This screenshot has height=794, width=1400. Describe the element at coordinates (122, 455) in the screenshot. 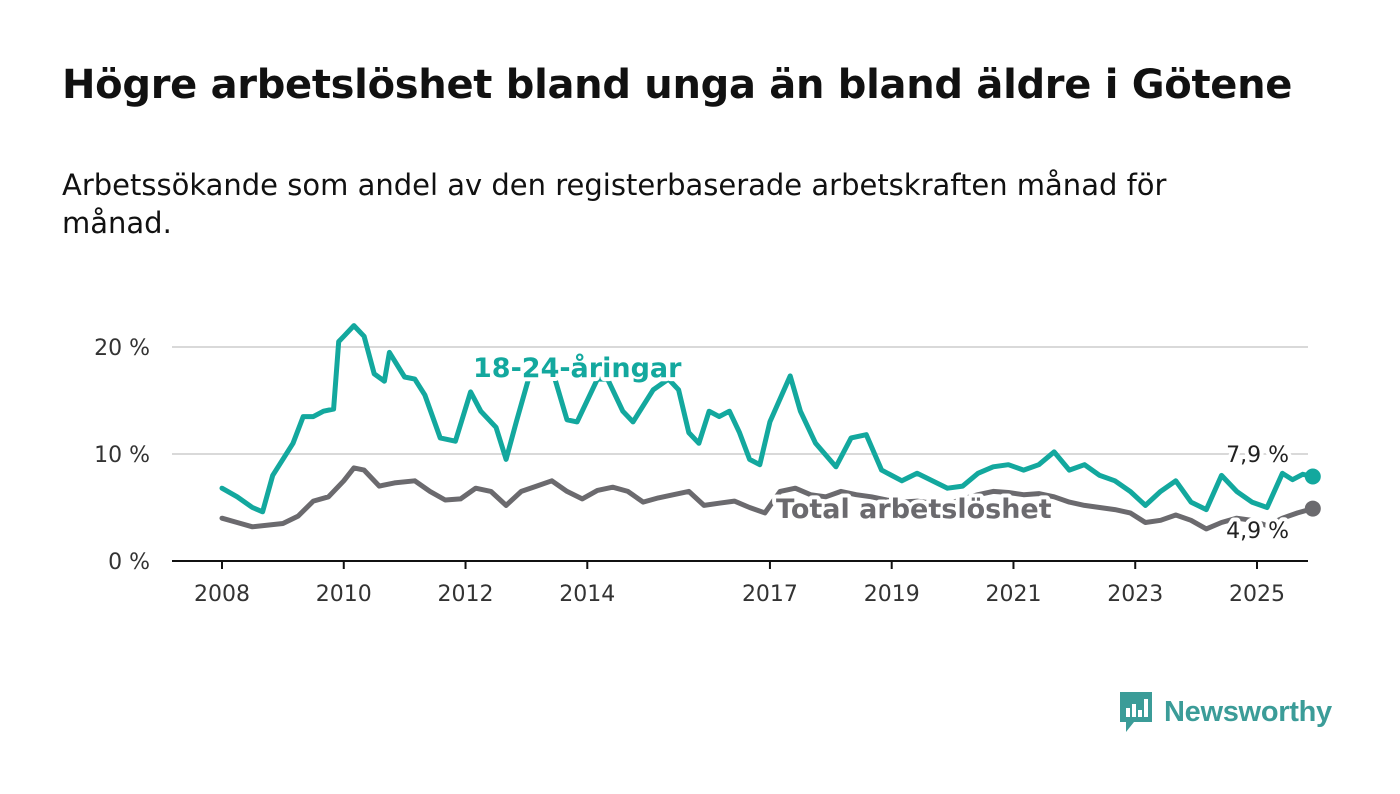

I see `y-tick-label: 10 %` at that location.